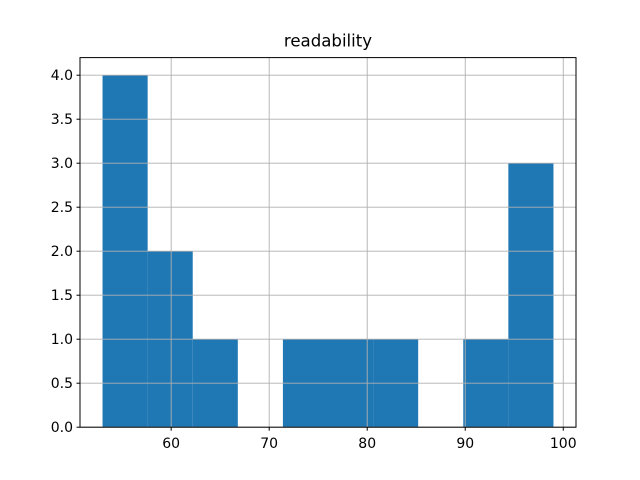  Describe the element at coordinates (62, 76) in the screenshot. I see `y-tick-label: 4.0` at that location.